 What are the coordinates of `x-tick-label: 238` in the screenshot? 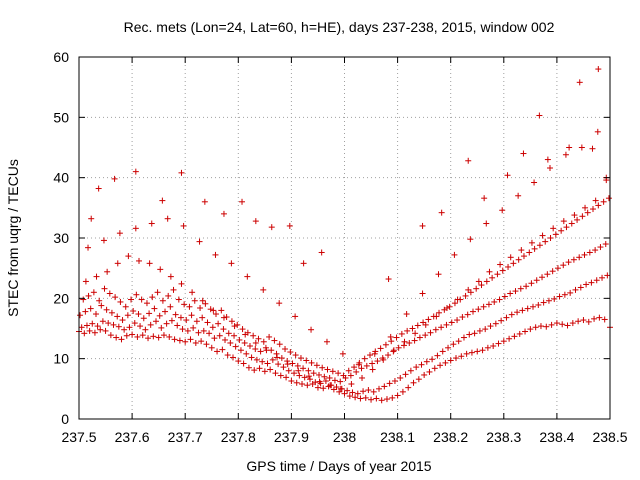 It's located at (345, 437).